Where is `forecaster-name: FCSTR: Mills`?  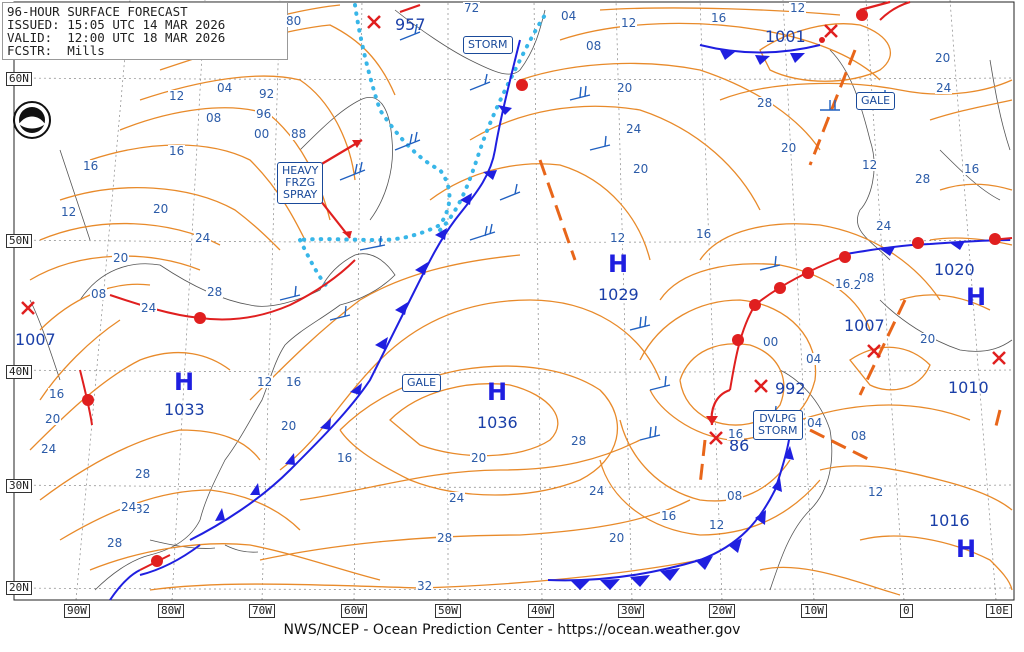 forecaster-name: FCSTR: Mills is located at coordinates (56, 50).